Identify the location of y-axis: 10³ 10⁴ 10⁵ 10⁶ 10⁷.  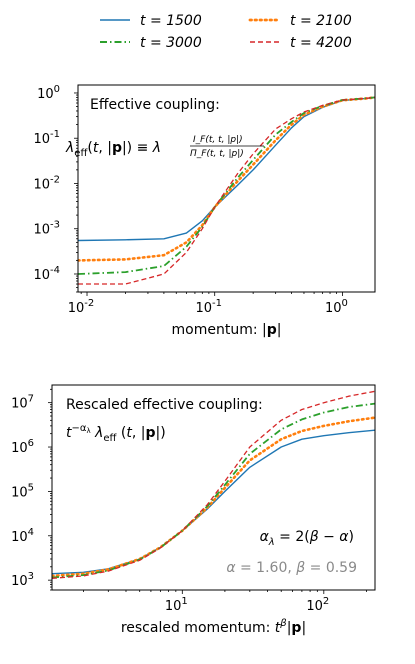
(31, 489).